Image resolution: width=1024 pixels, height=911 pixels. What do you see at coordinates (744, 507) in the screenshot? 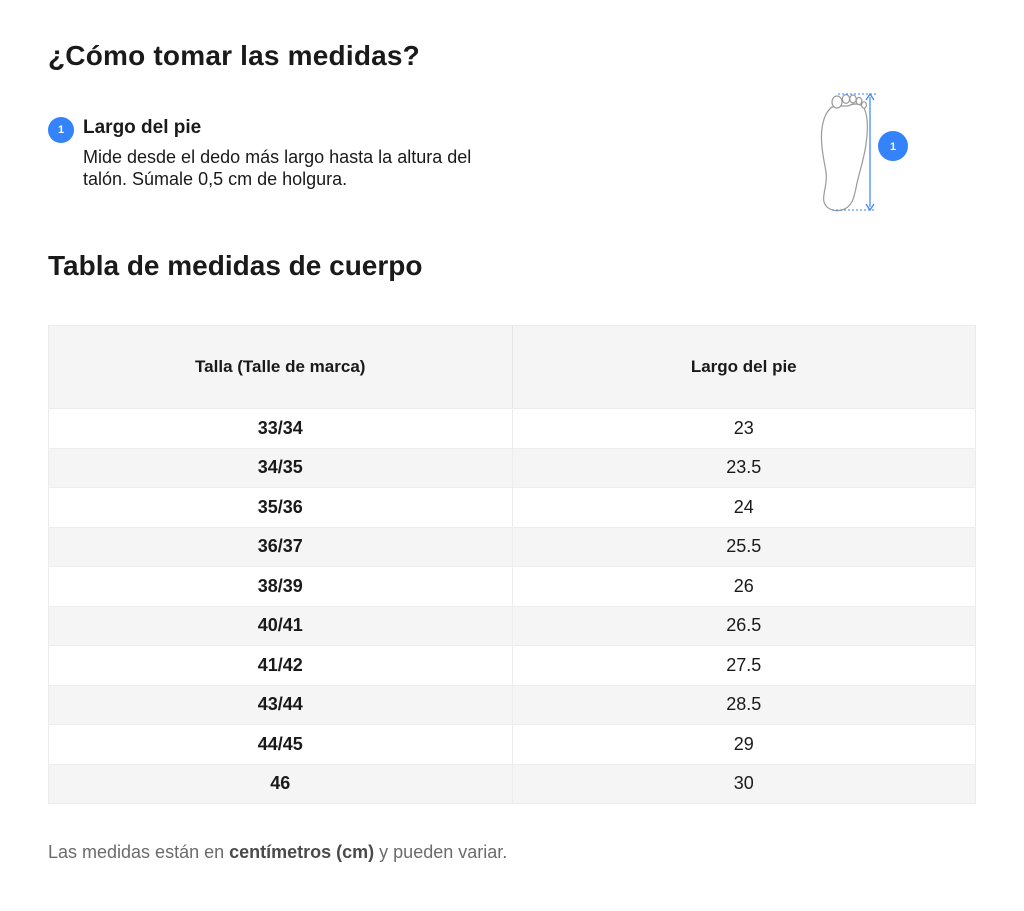
I see `foot-length-cell: 24` at bounding box center [744, 507].